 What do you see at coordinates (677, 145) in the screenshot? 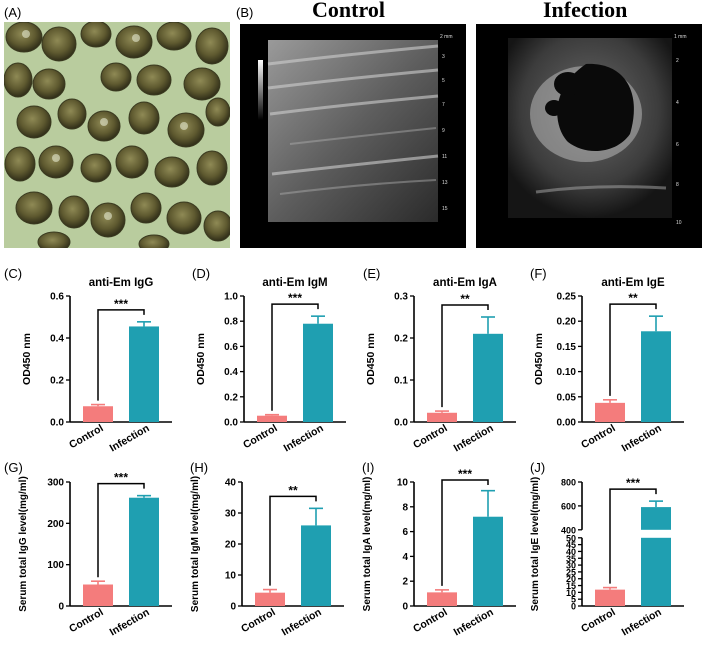
I see `infection-depth-tick: 6` at bounding box center [677, 145].